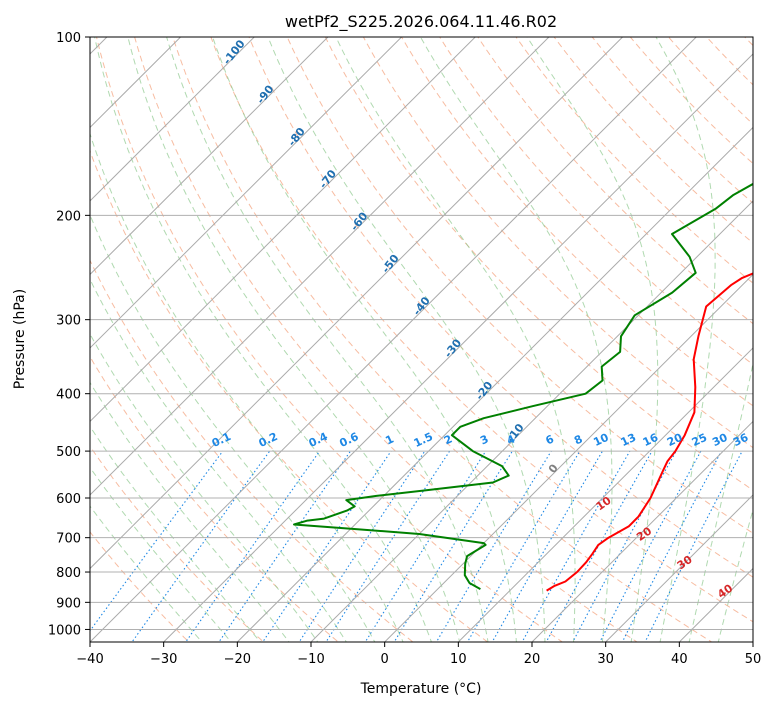 The width and height of the screenshot is (775, 708). What do you see at coordinates (458, 659) in the screenshot?
I see `x-tick-label: 10` at bounding box center [458, 659].